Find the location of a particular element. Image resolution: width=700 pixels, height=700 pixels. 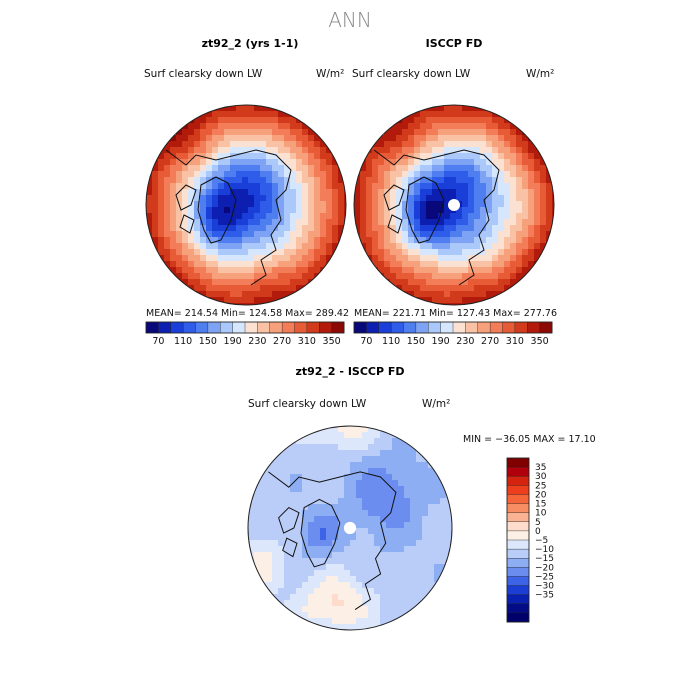

panel2-title: ISCCP FD is located at coordinates (454, 43).